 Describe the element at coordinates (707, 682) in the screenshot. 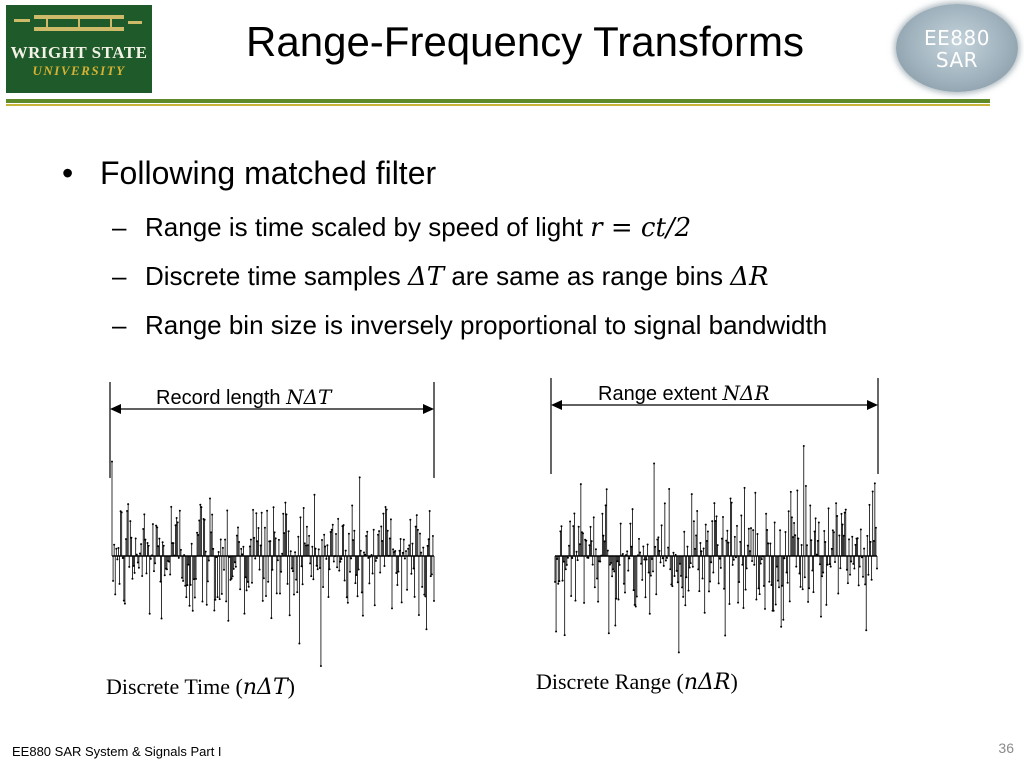

I see `caption-math: nΔR` at that location.